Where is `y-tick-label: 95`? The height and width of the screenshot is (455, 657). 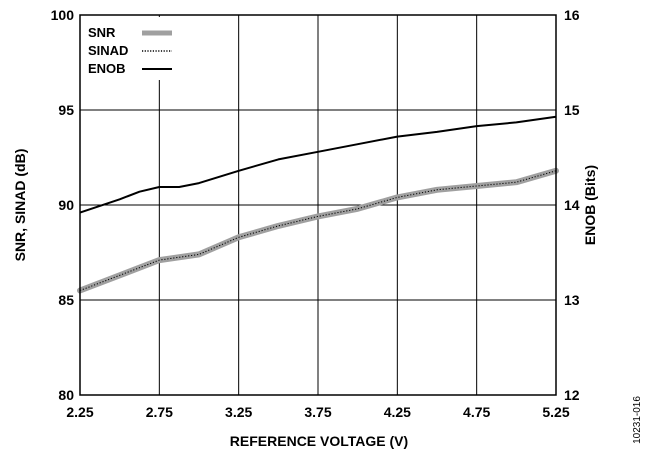 y-tick-label: 95 is located at coordinates (66, 110).